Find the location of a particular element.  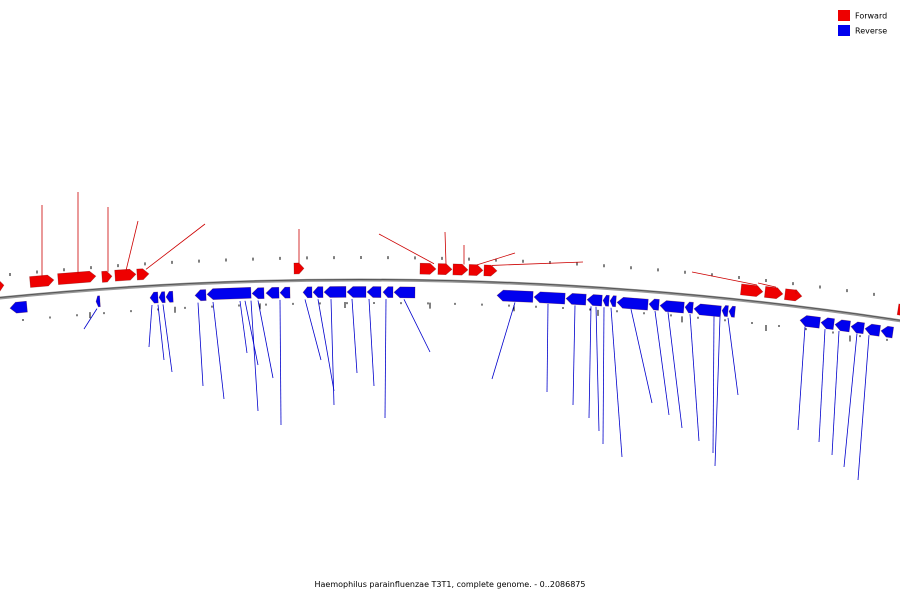

legend-forward-swatch is located at coordinates (844, 15).